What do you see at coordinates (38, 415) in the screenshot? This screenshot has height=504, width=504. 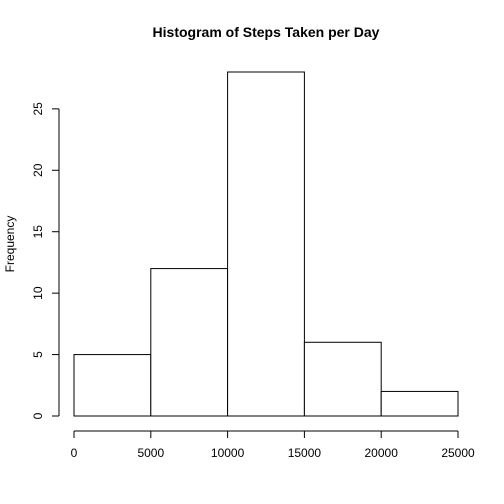 I see `y-tick-label: 0` at bounding box center [38, 415].